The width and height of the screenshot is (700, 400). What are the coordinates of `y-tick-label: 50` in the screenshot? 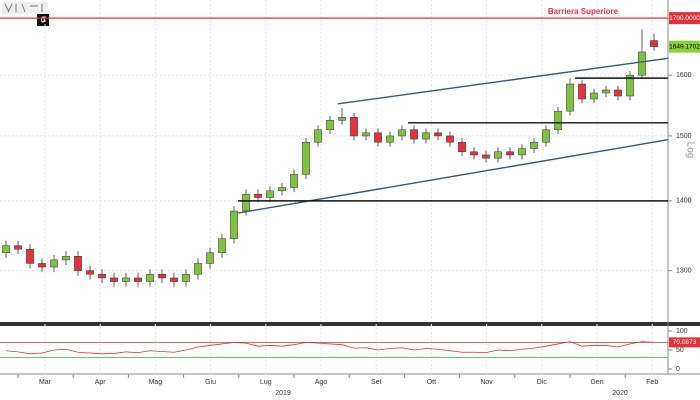 It's located at (680, 350).